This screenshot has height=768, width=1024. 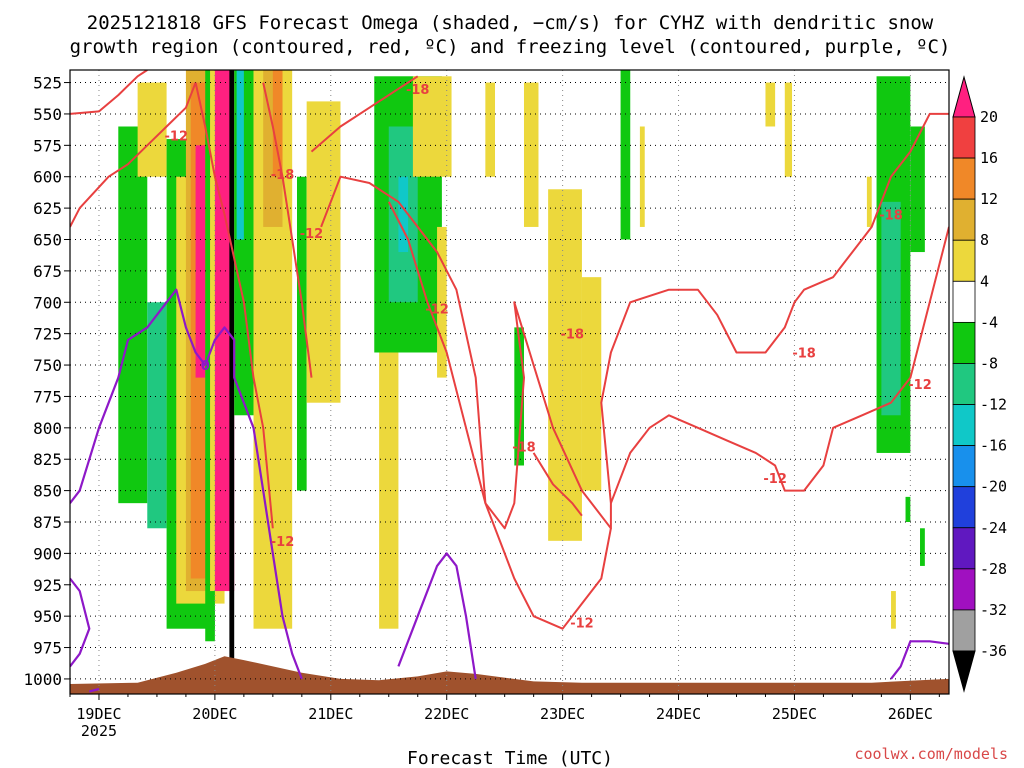 What do you see at coordinates (573, 335) in the screenshot?
I see `isotherm-label-5: -18` at bounding box center [573, 335].